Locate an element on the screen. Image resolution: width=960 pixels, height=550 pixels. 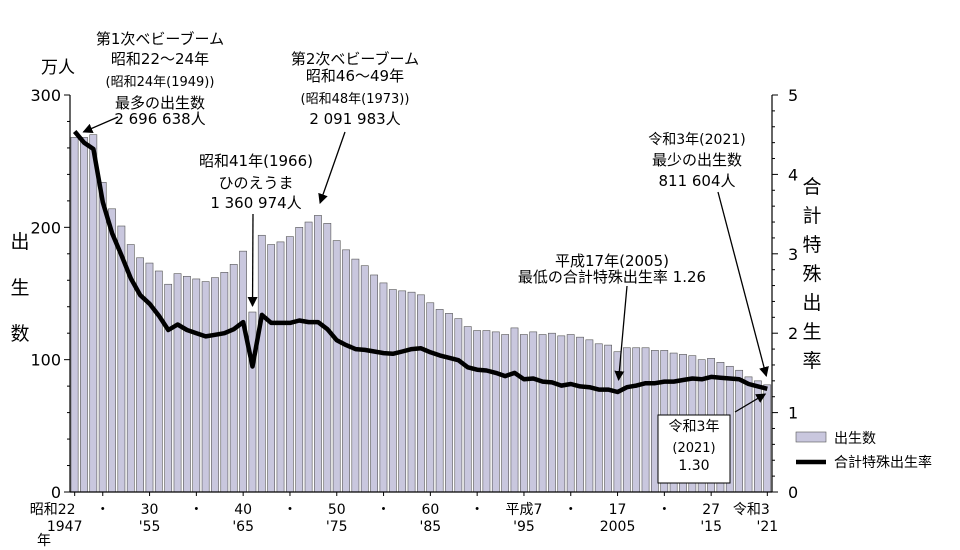
bar-1961 is located at coordinates (205, 387).